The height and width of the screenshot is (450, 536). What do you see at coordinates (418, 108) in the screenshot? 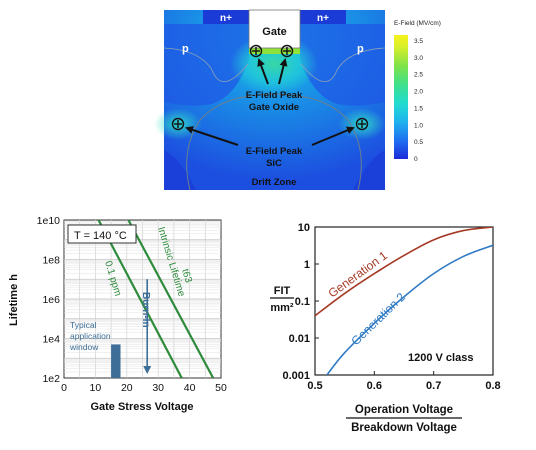
I see `colorbar-tick-label: 1.5` at bounding box center [418, 108].